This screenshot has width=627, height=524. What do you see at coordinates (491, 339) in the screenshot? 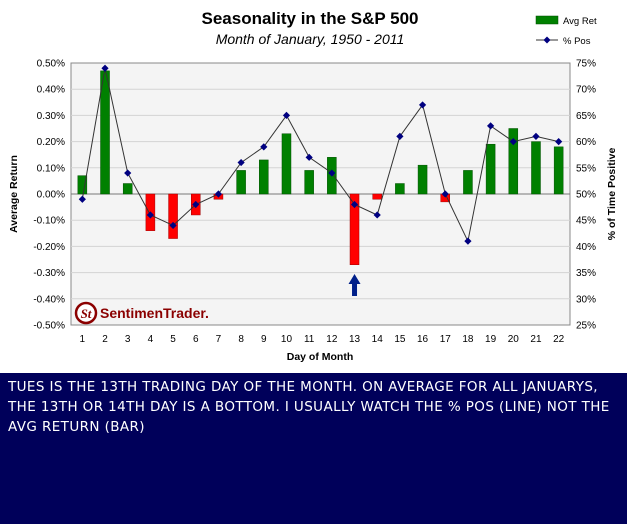
I see `x-tick-label: 19` at bounding box center [491, 339].